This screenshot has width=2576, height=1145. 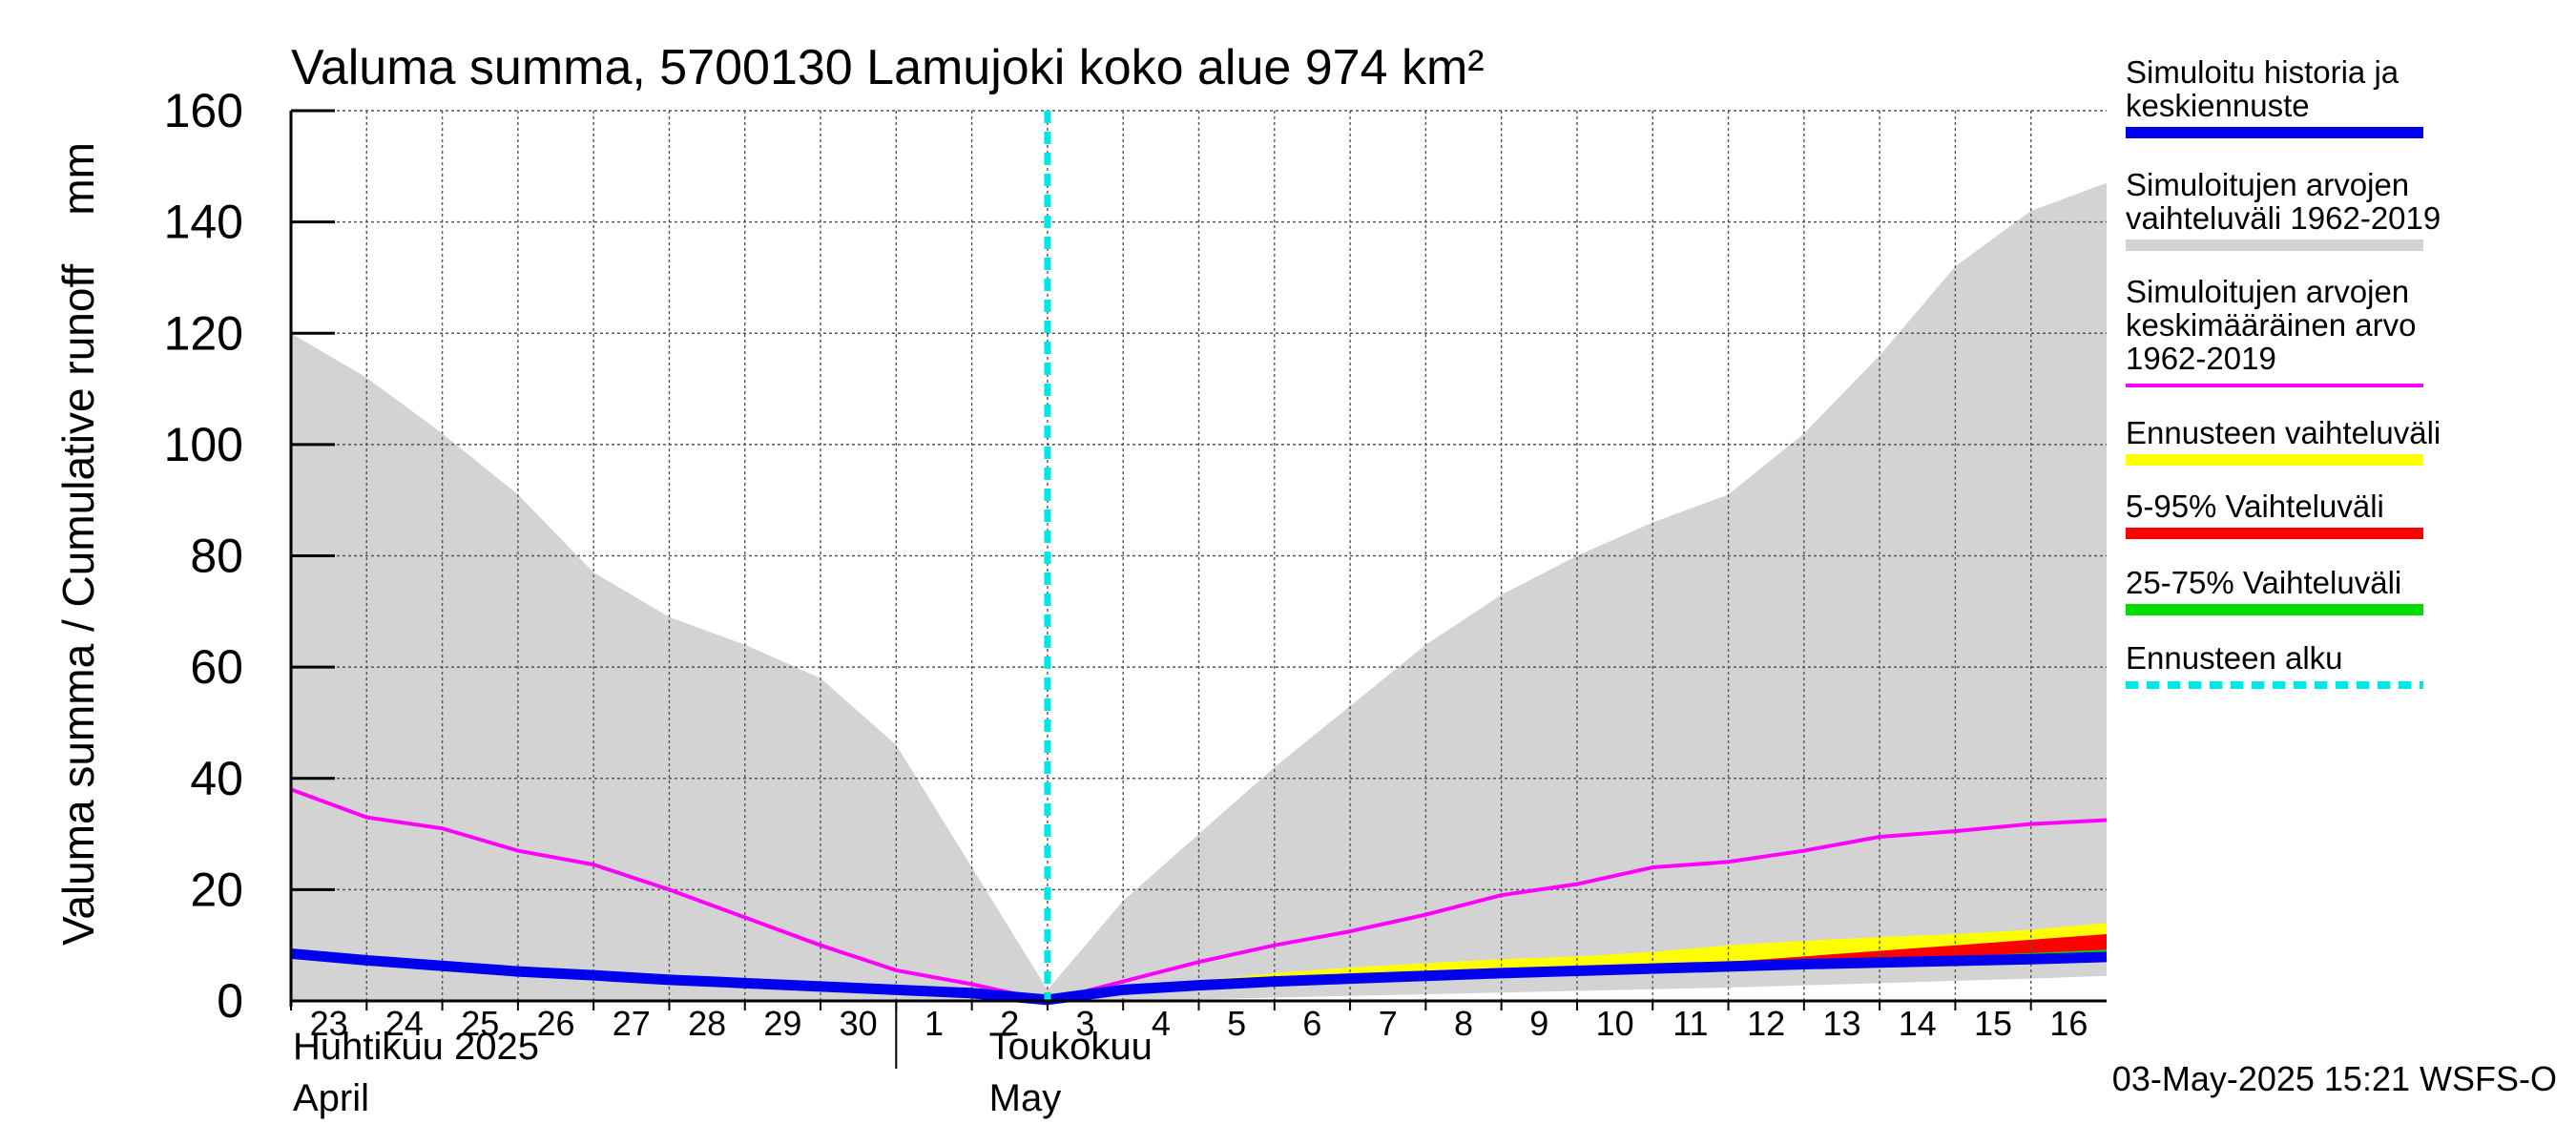 What do you see at coordinates (1388, 1023) in the screenshot?
I see `x-tick-label: 7` at bounding box center [1388, 1023].